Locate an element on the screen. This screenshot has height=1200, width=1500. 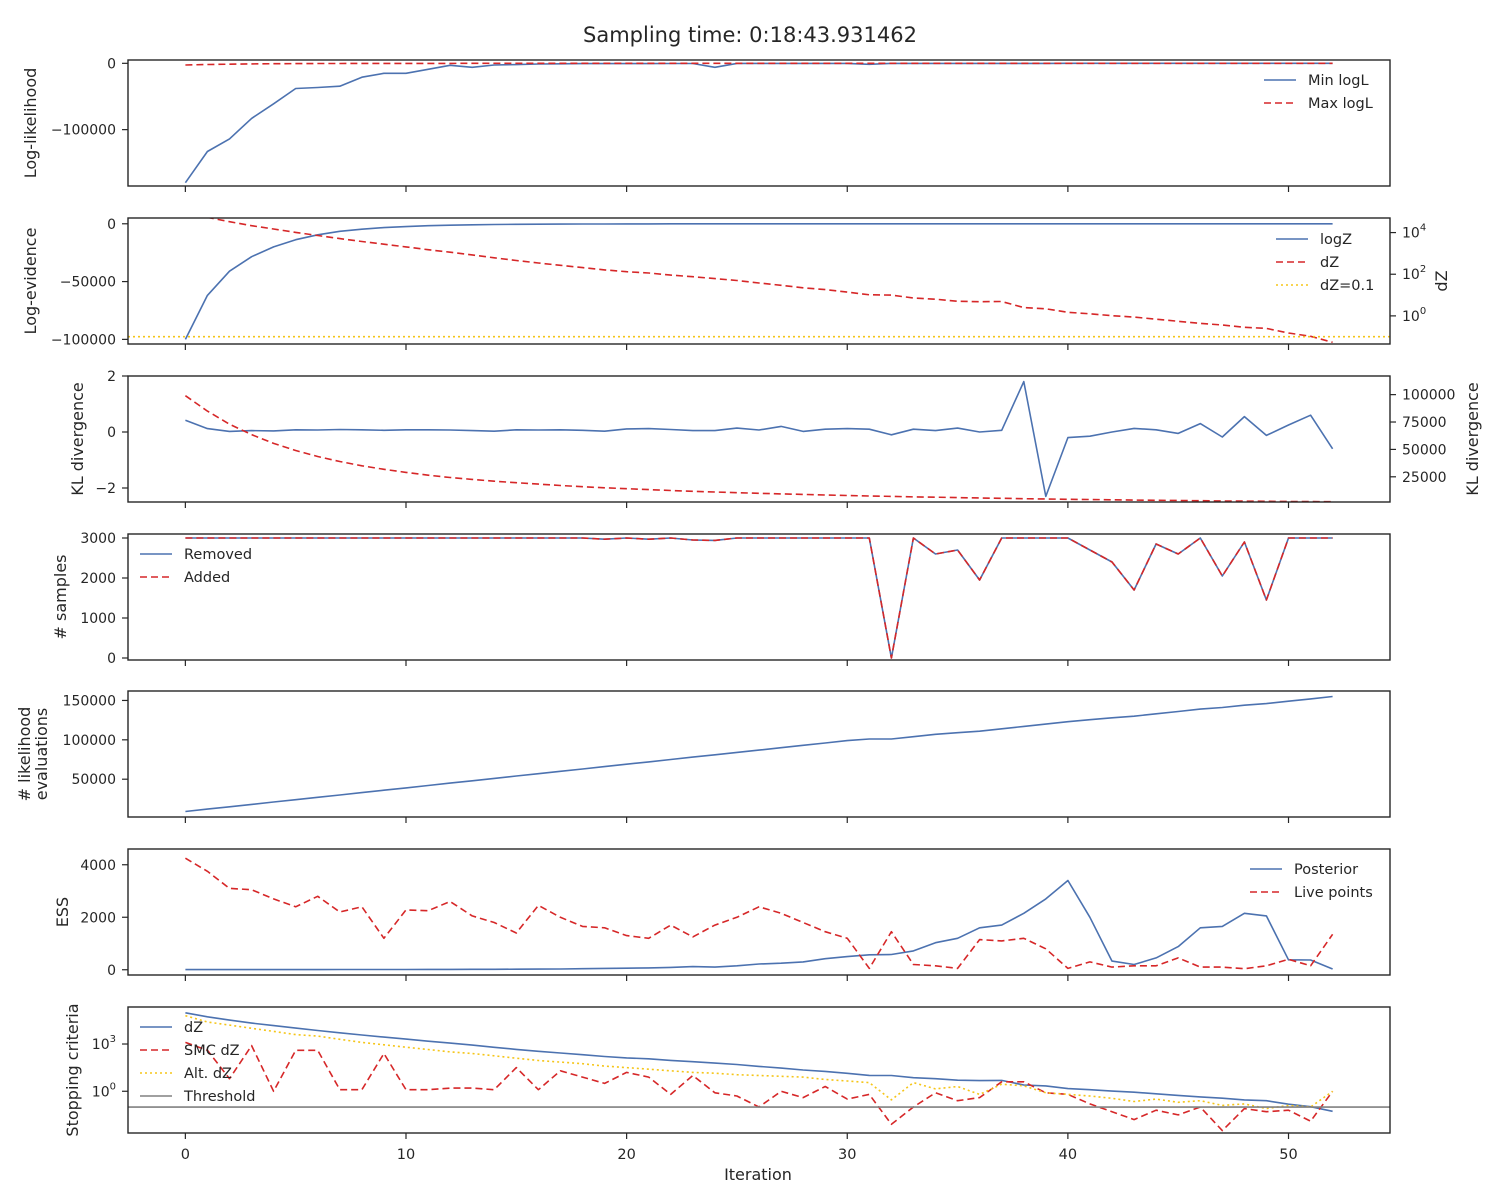
figure-title: Sampling time: 0:18:43.931462 is located at coordinates (750, 35).